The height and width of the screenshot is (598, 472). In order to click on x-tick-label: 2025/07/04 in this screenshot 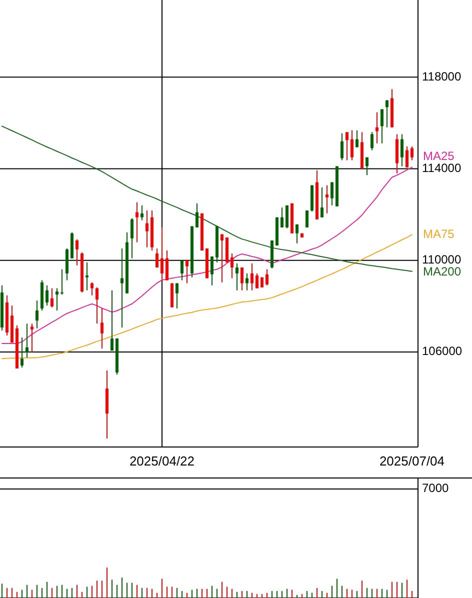, I will do `click(412, 460)`.